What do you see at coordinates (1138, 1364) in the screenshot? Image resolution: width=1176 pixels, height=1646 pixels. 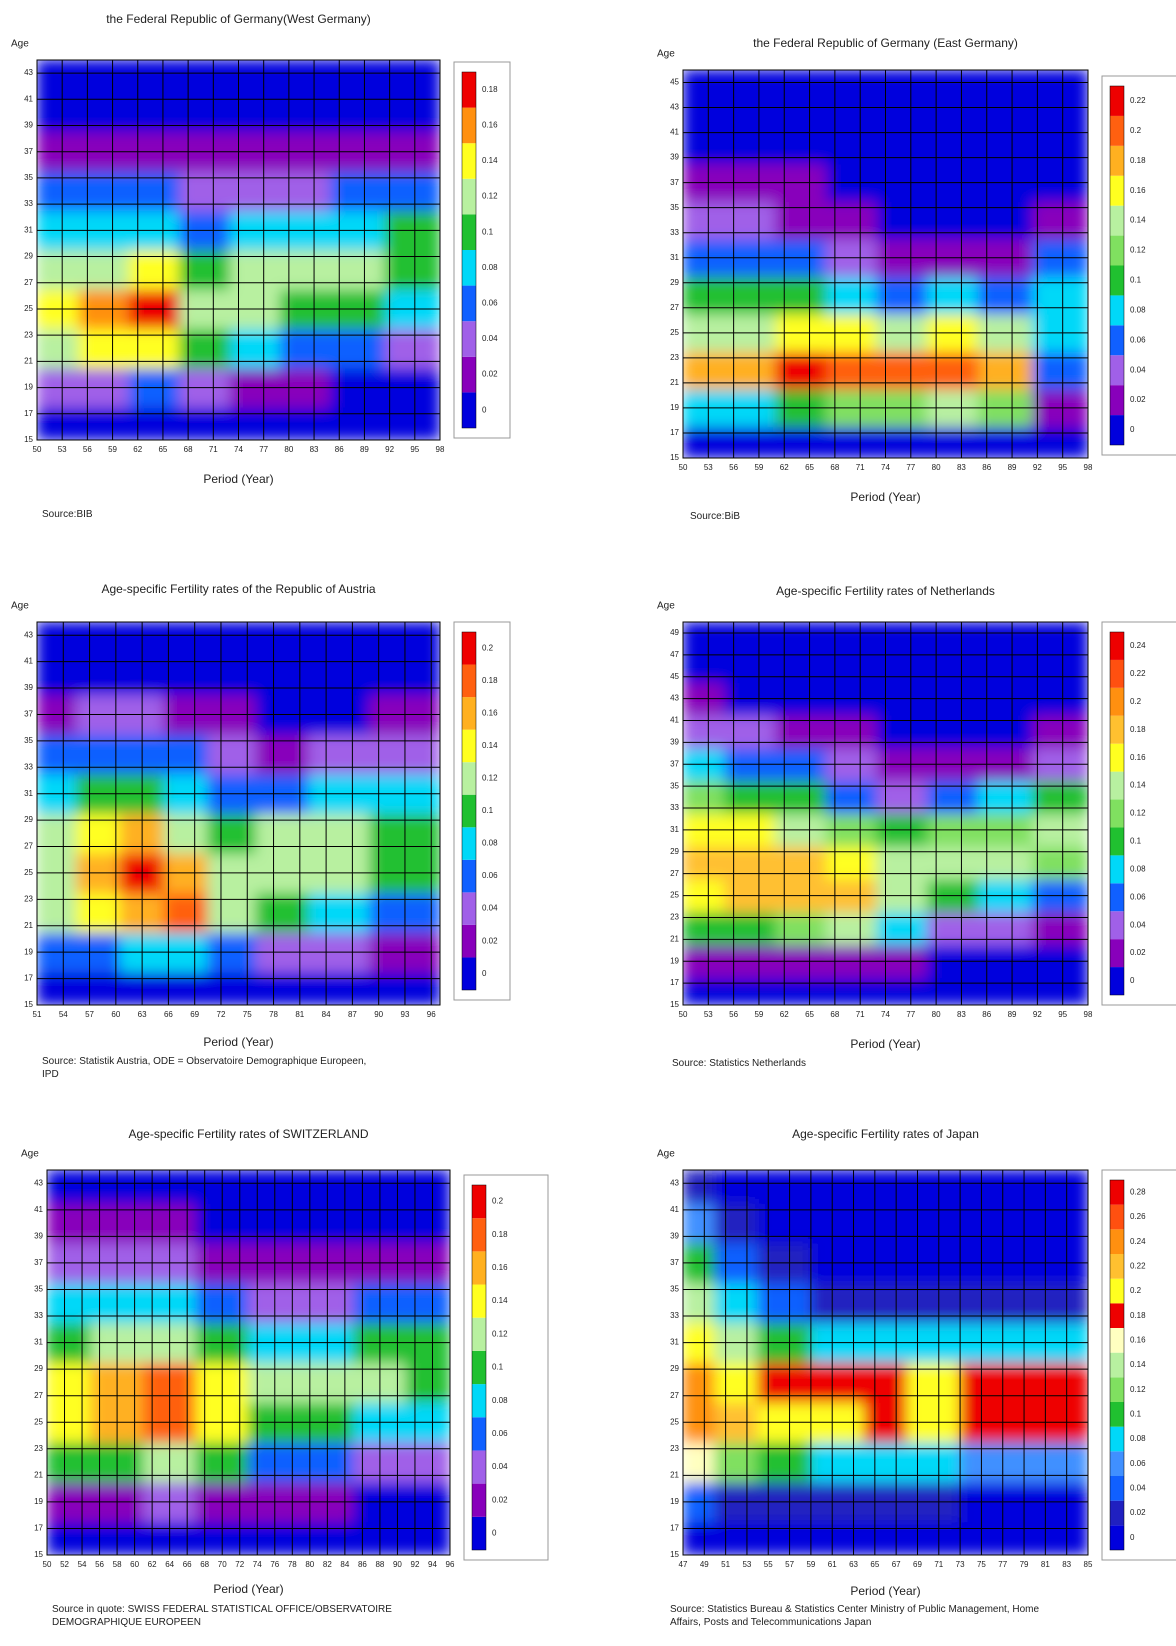 I see `colorbar-label: 0.14` at bounding box center [1138, 1364].